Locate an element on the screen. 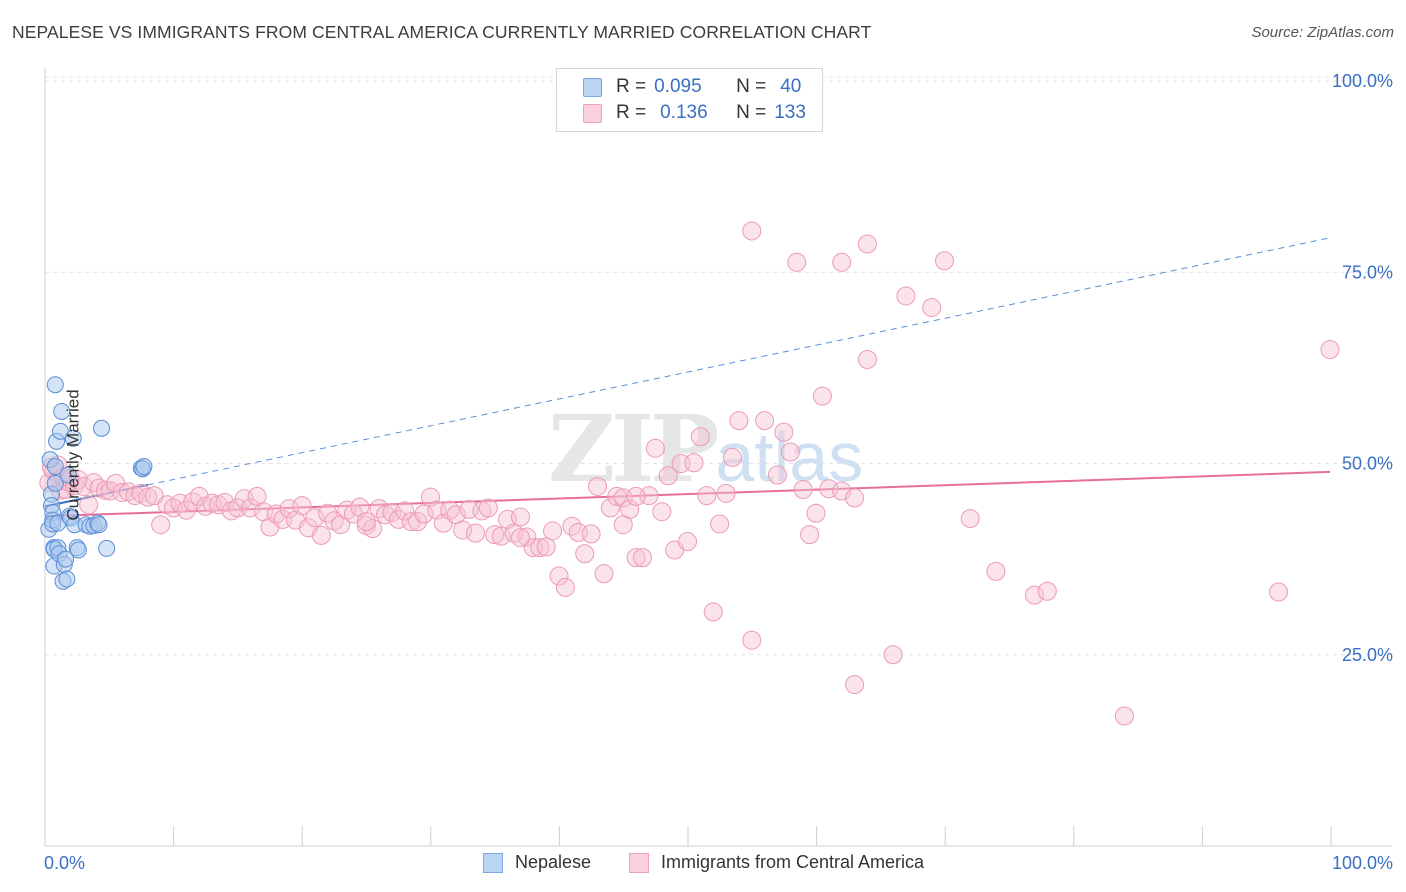  legend-n-value: 40 is located at coordinates (791, 86).